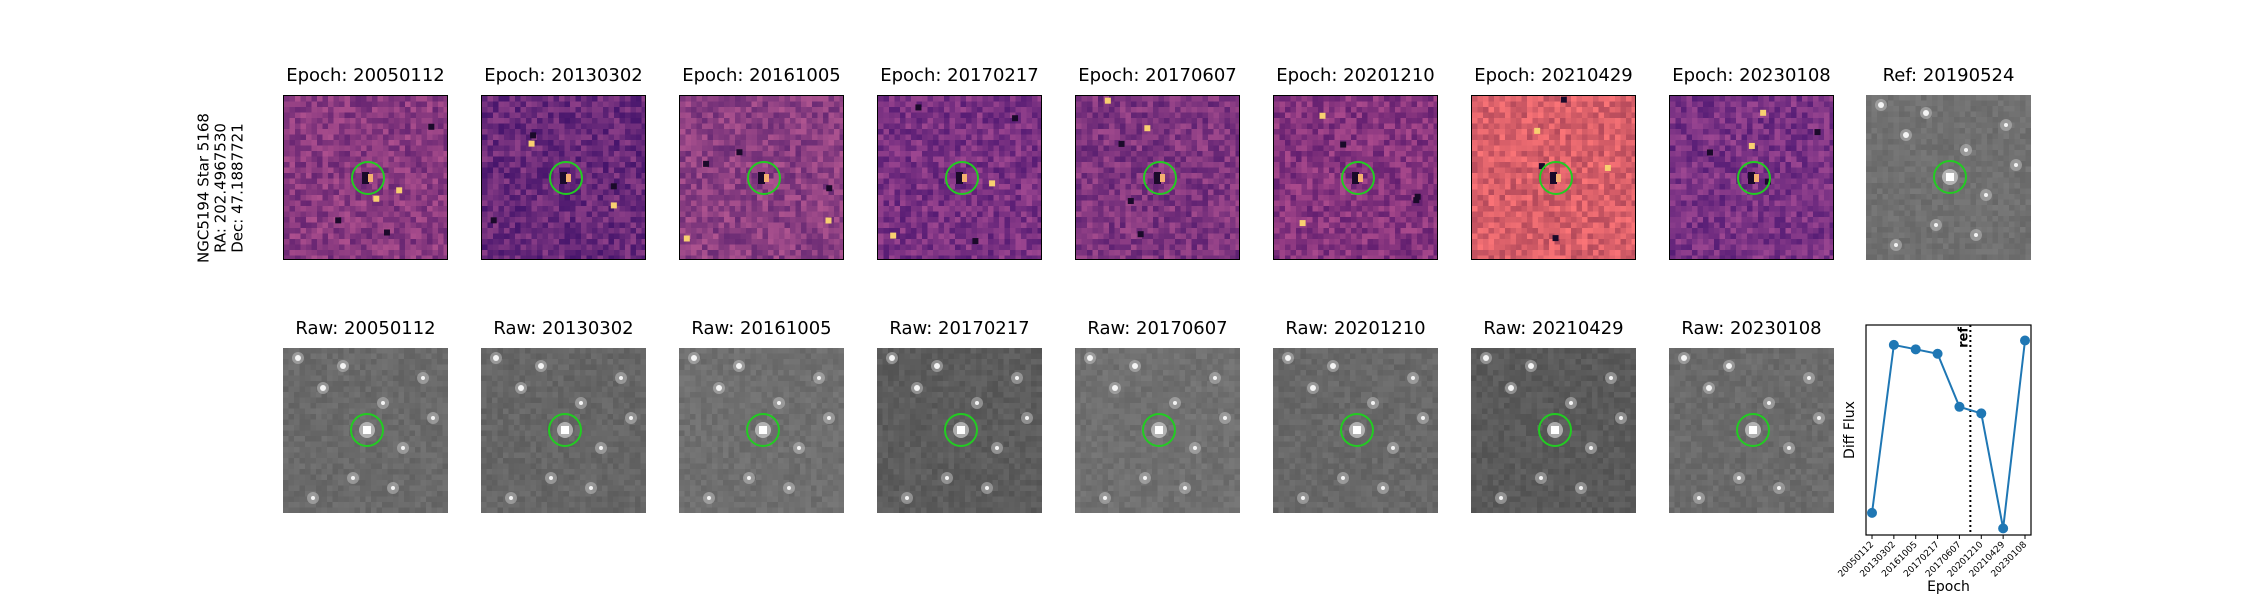 The width and height of the screenshot is (2250, 600). What do you see at coordinates (563, 328) in the screenshot?
I see `raw-image-title: Raw: 20130302` at bounding box center [563, 328].